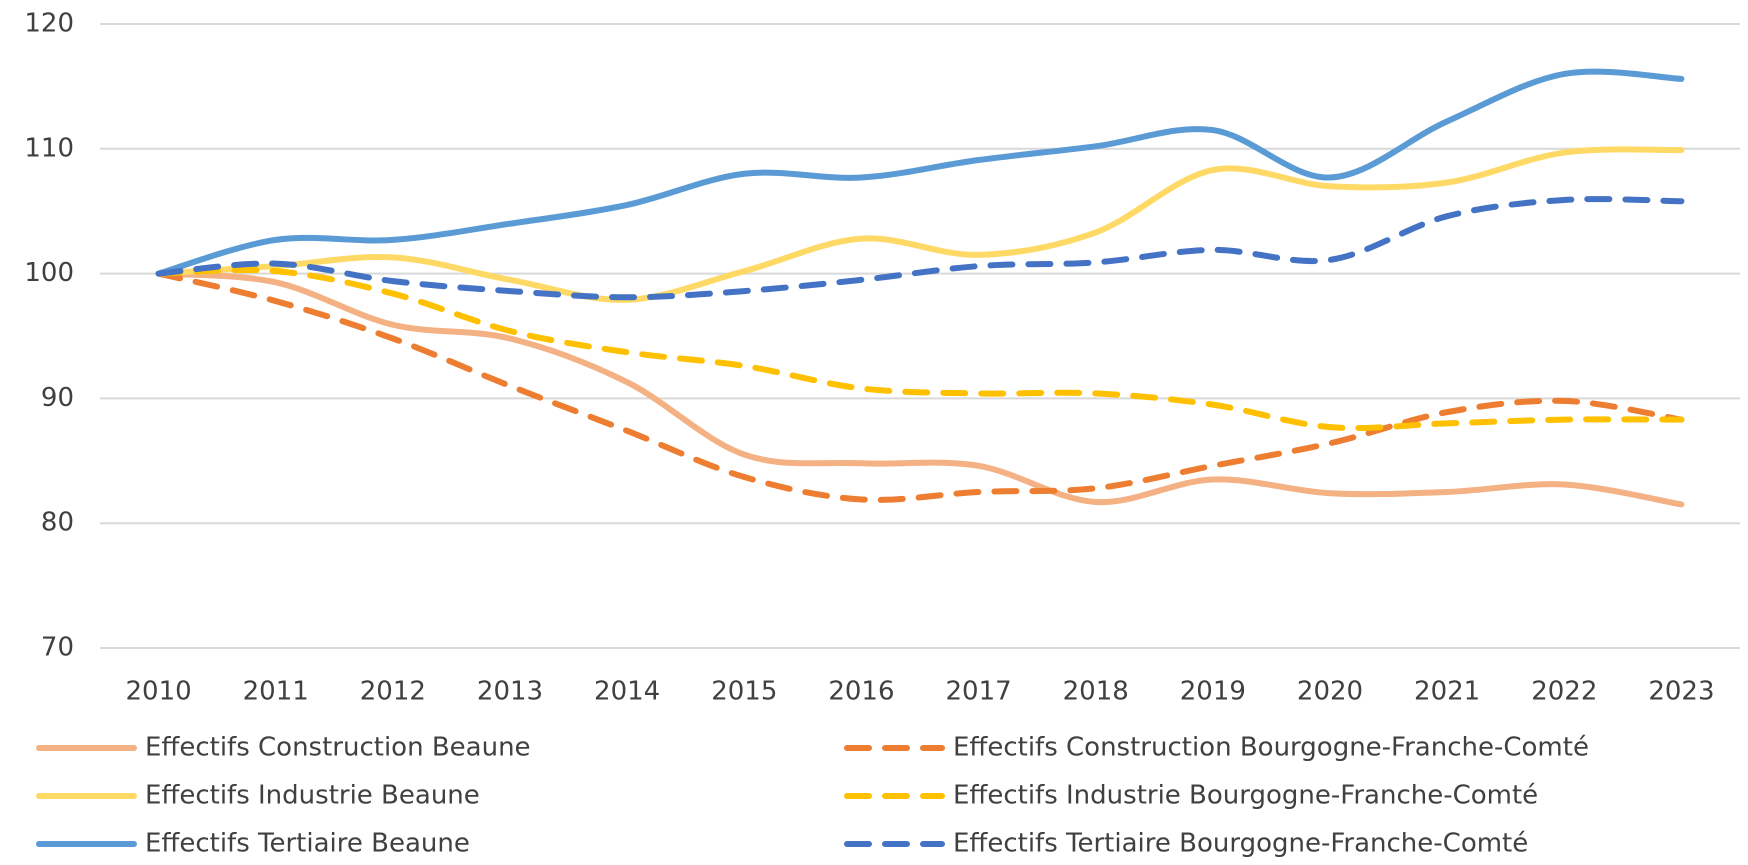 This screenshot has height=865, width=1748. What do you see at coordinates (510, 692) in the screenshot?
I see `x-tick-label: 2013` at bounding box center [510, 692].